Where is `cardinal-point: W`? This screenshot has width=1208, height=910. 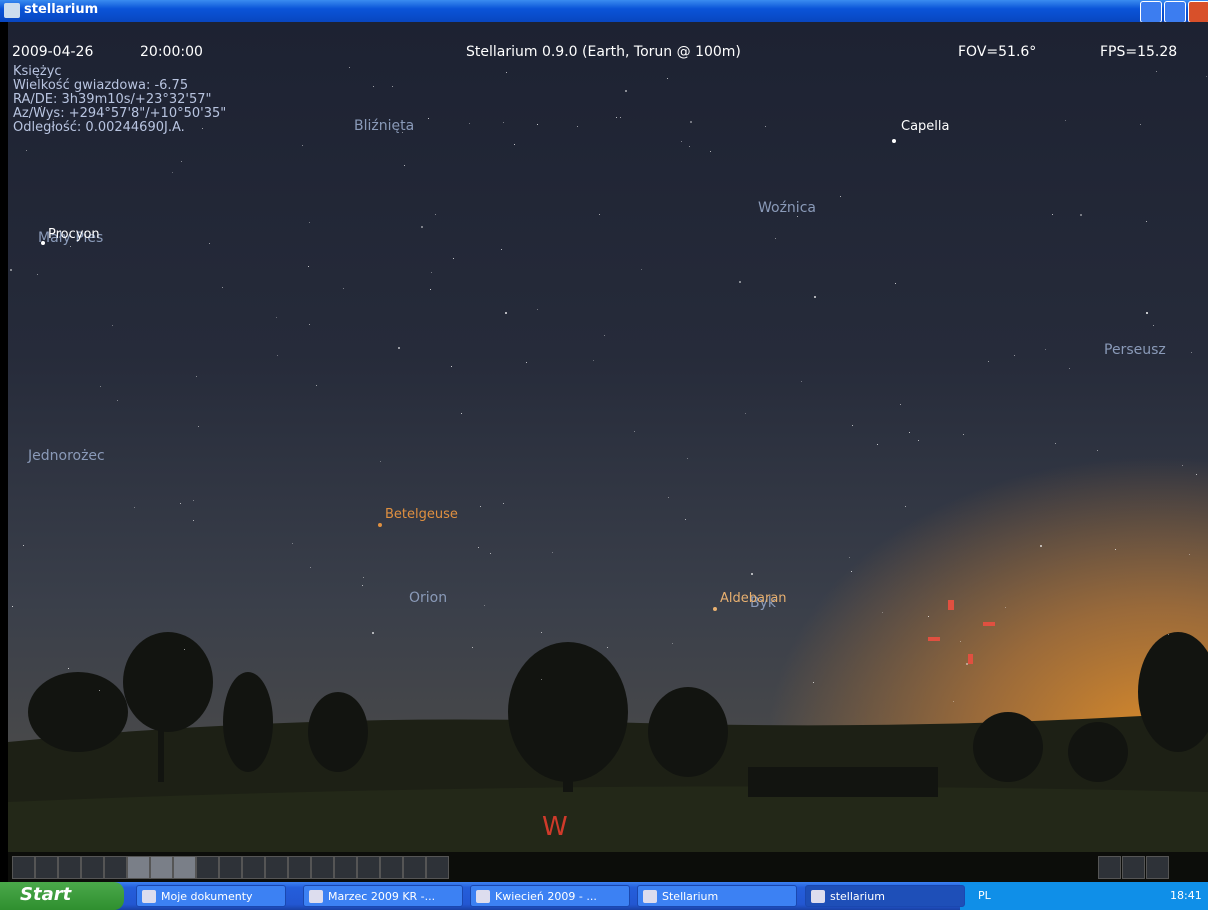 cardinal-point: W is located at coordinates (555, 827).